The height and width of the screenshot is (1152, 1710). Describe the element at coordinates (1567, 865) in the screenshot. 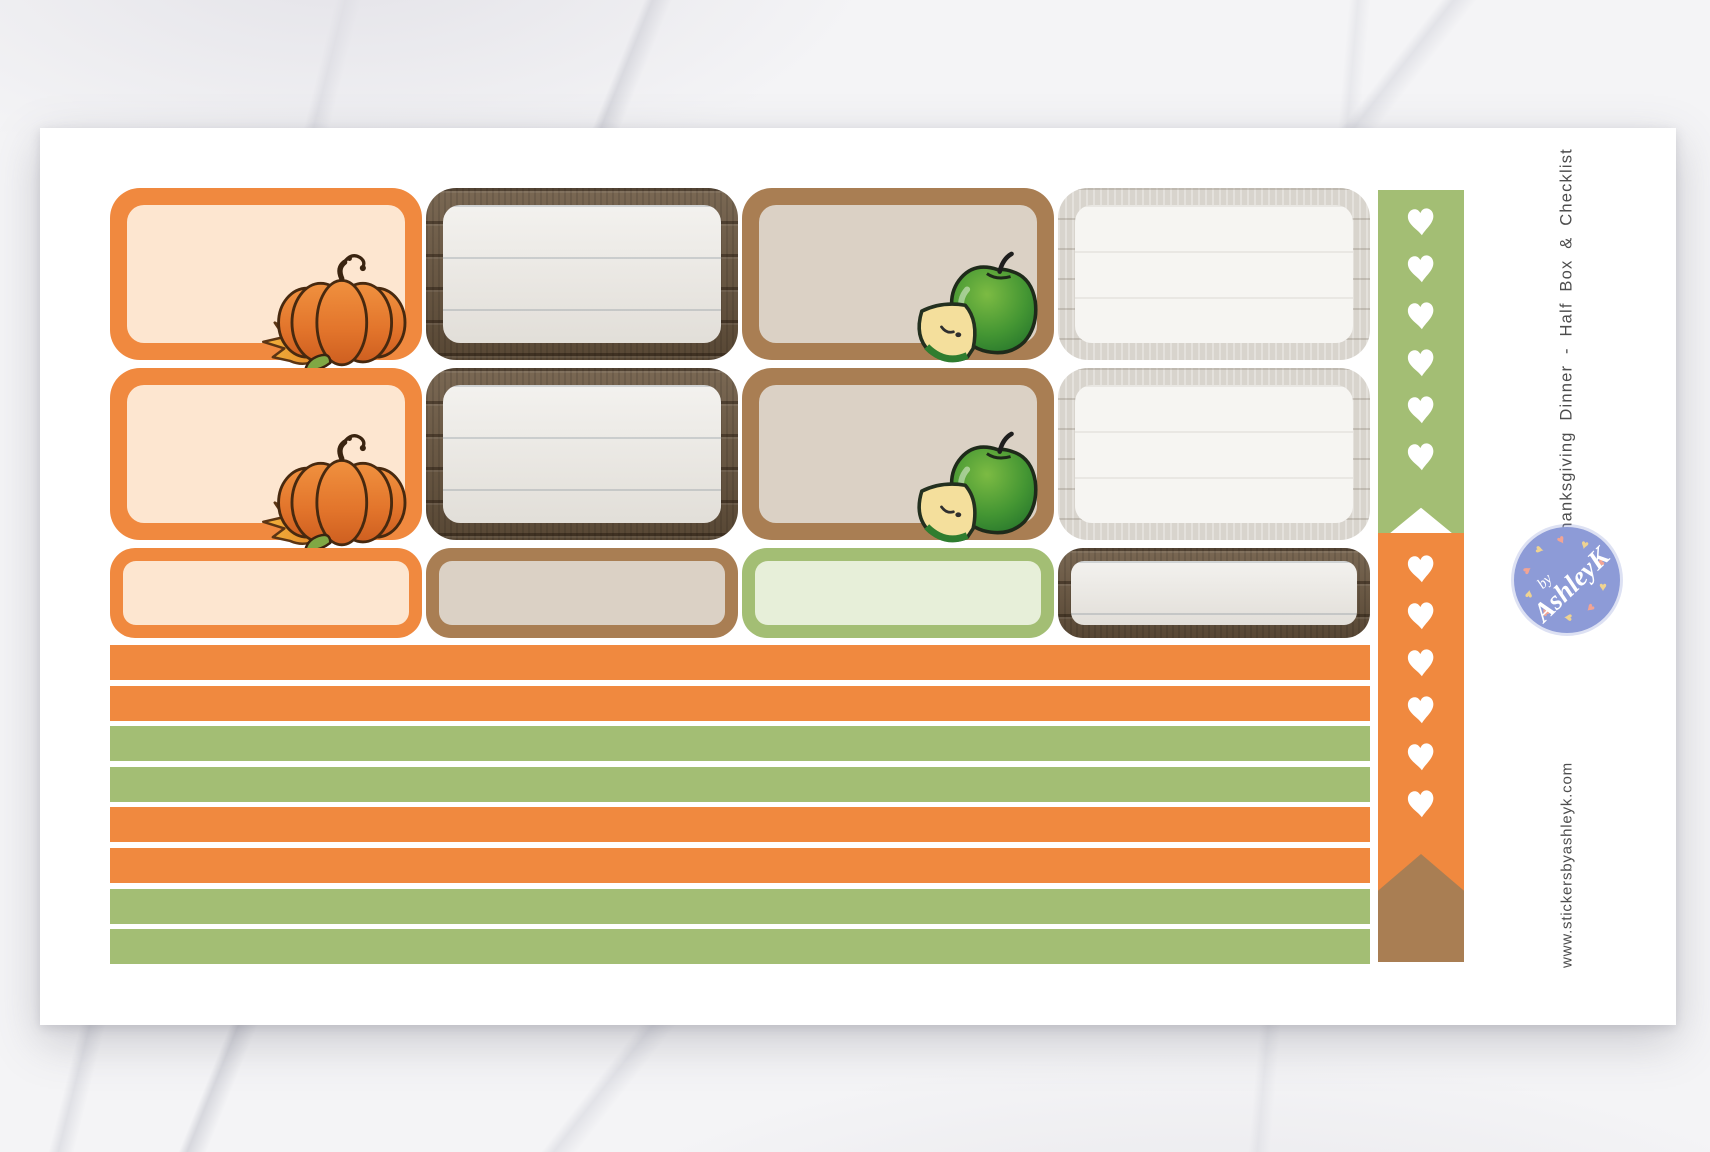

I see `website-url: www.stickersbyashleyk.com` at that location.